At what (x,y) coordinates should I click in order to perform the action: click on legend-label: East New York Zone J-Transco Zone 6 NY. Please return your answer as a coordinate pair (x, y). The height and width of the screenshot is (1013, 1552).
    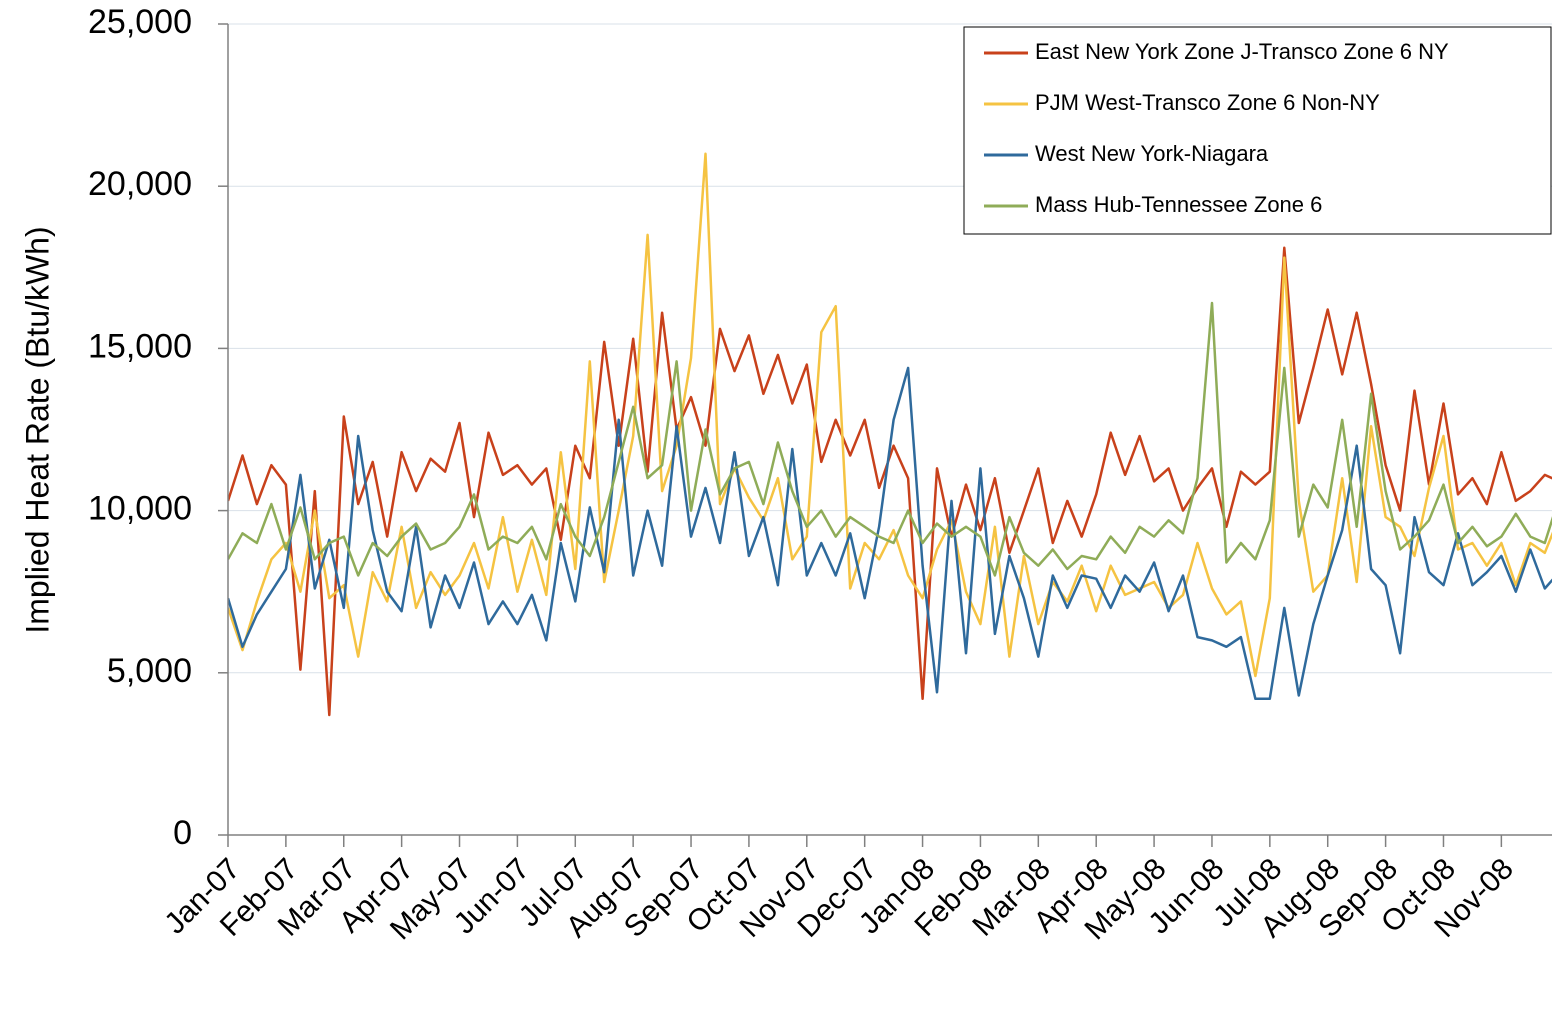
    Looking at the image, I should click on (1242, 51).